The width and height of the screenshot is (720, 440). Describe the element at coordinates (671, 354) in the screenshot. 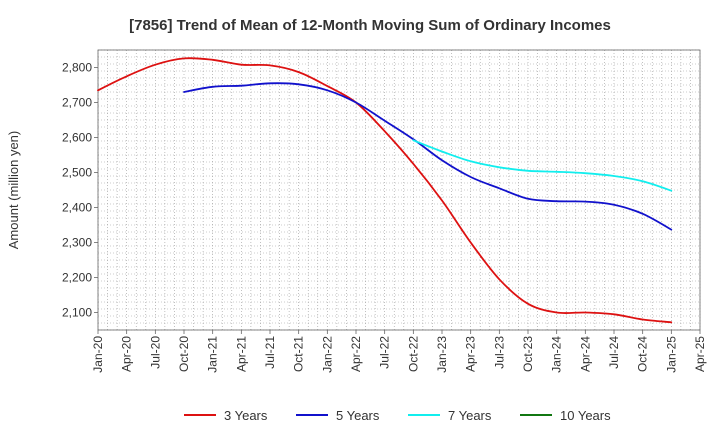

I see `x-tick-label: Jan-25` at that location.